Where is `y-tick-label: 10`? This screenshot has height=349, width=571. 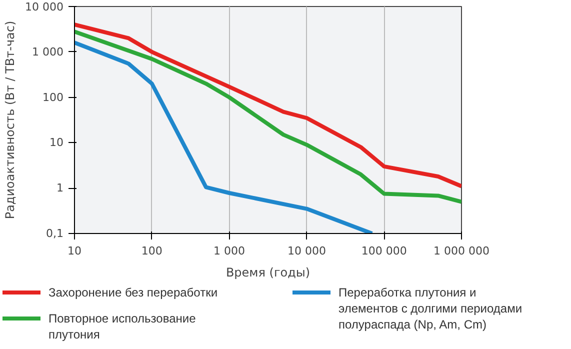
y-tick-label: 10 is located at coordinates (57, 143).